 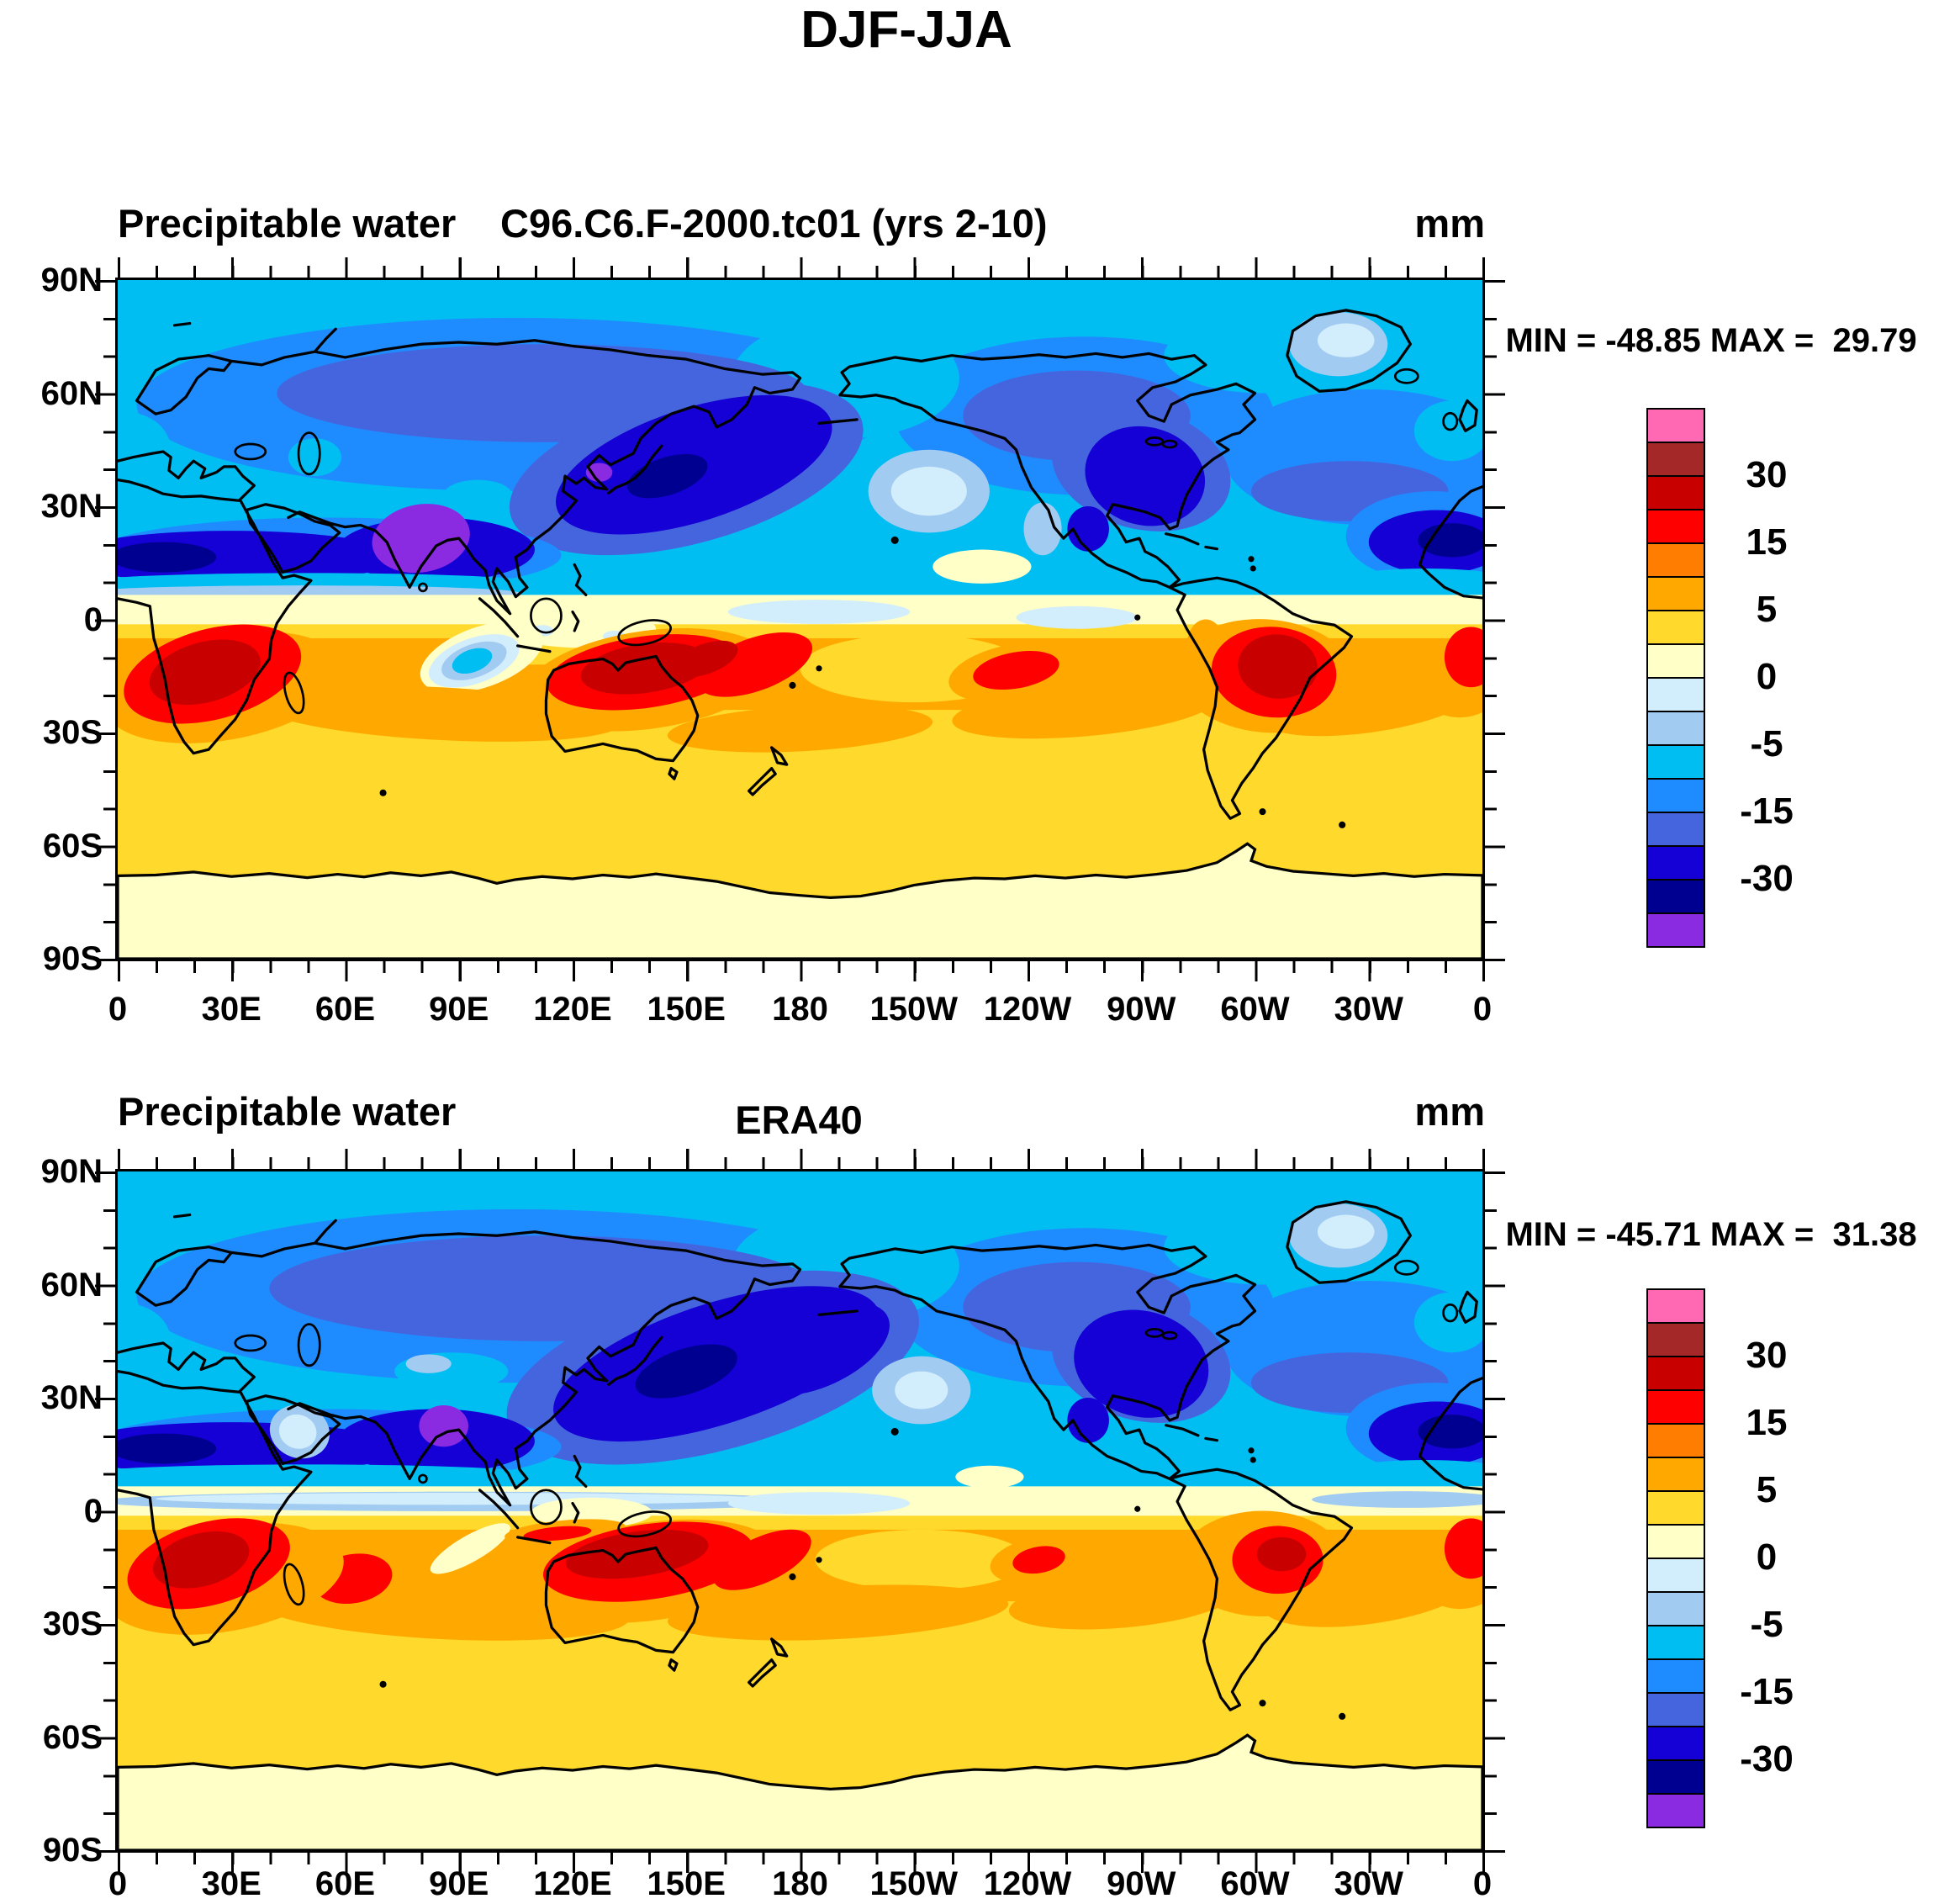 I want to click on panel1-lon-label: 150W, so click(x=914, y=1009).